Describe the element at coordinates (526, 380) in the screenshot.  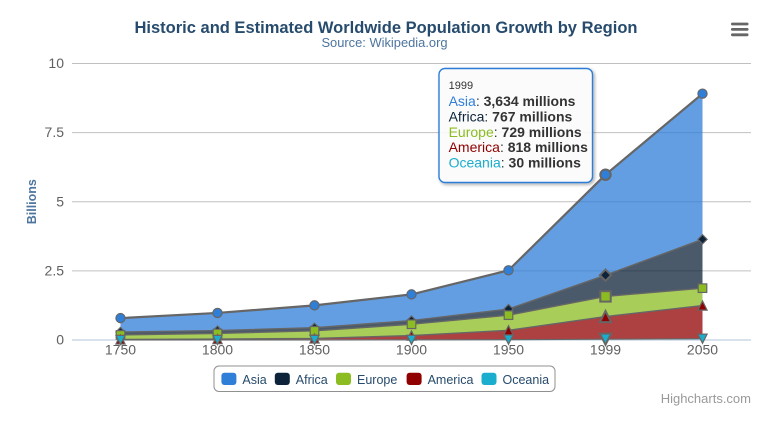
I see `svg-text: Oceania` at that location.